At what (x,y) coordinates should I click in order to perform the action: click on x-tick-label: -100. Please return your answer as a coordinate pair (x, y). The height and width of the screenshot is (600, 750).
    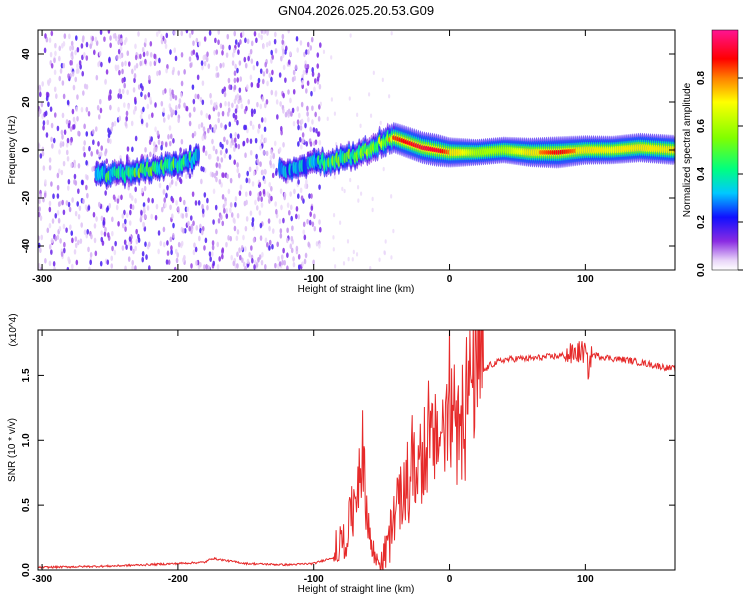
    Looking at the image, I should click on (314, 279).